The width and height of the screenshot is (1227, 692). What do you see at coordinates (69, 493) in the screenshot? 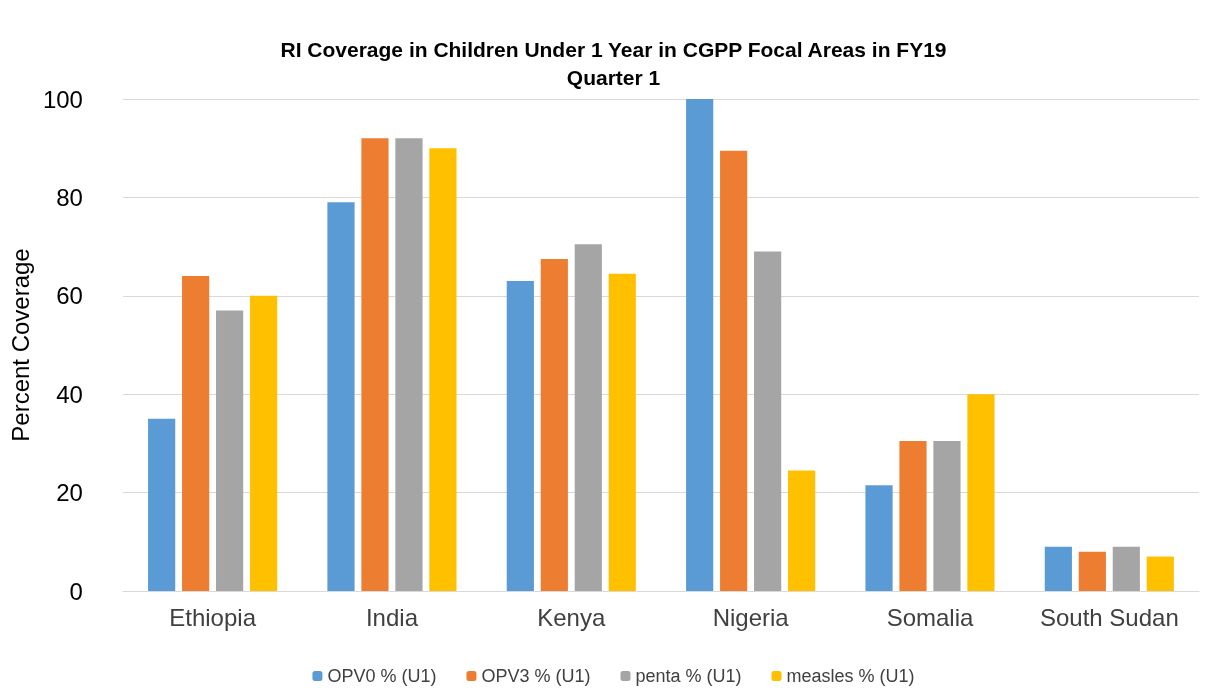
I see `y-tick-label: 20` at bounding box center [69, 493].